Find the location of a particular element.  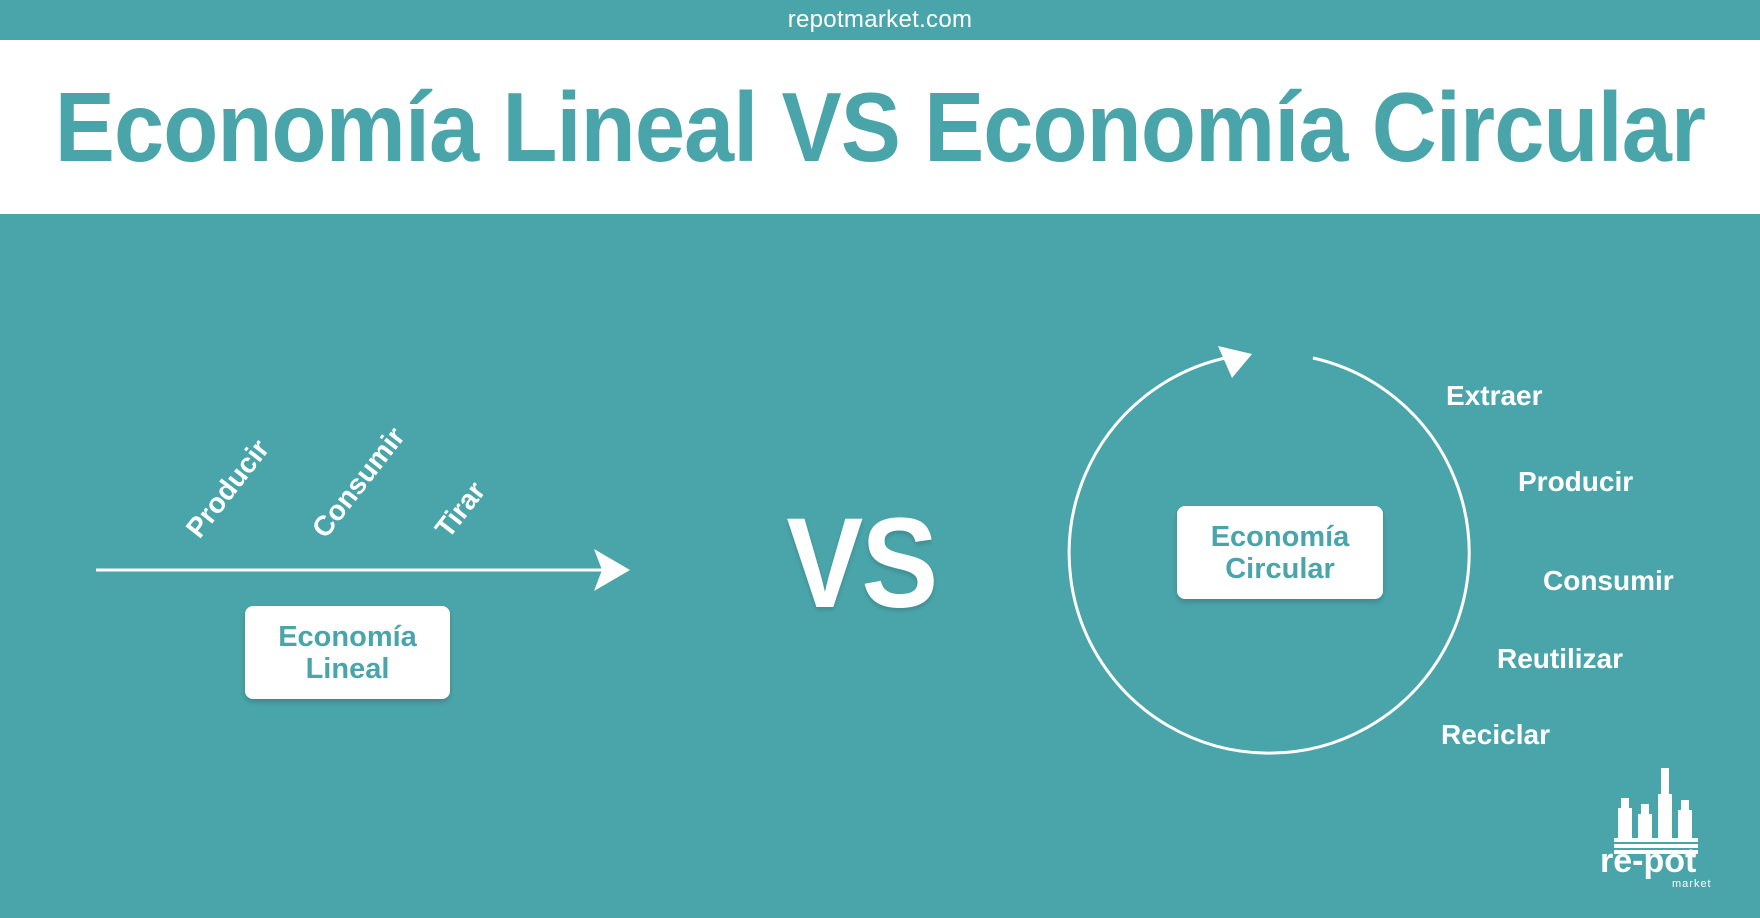

linear-arrow-head is located at coordinates (612, 570).